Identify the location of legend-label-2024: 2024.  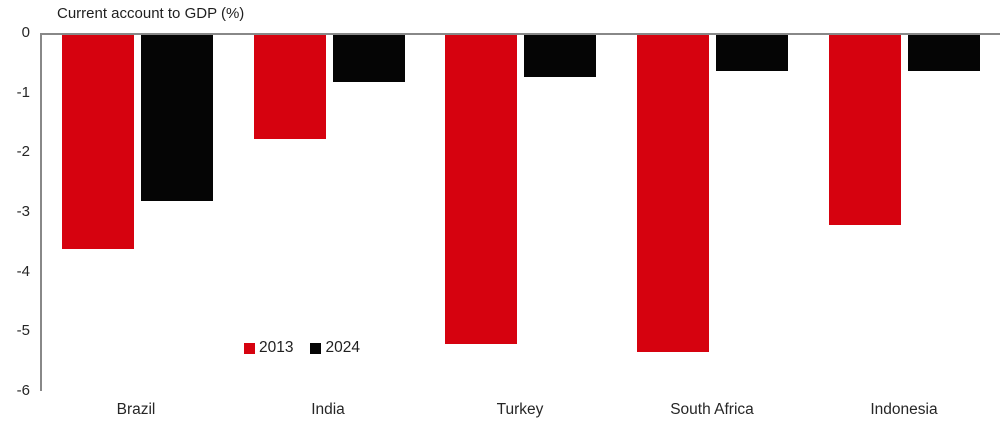
(342, 347).